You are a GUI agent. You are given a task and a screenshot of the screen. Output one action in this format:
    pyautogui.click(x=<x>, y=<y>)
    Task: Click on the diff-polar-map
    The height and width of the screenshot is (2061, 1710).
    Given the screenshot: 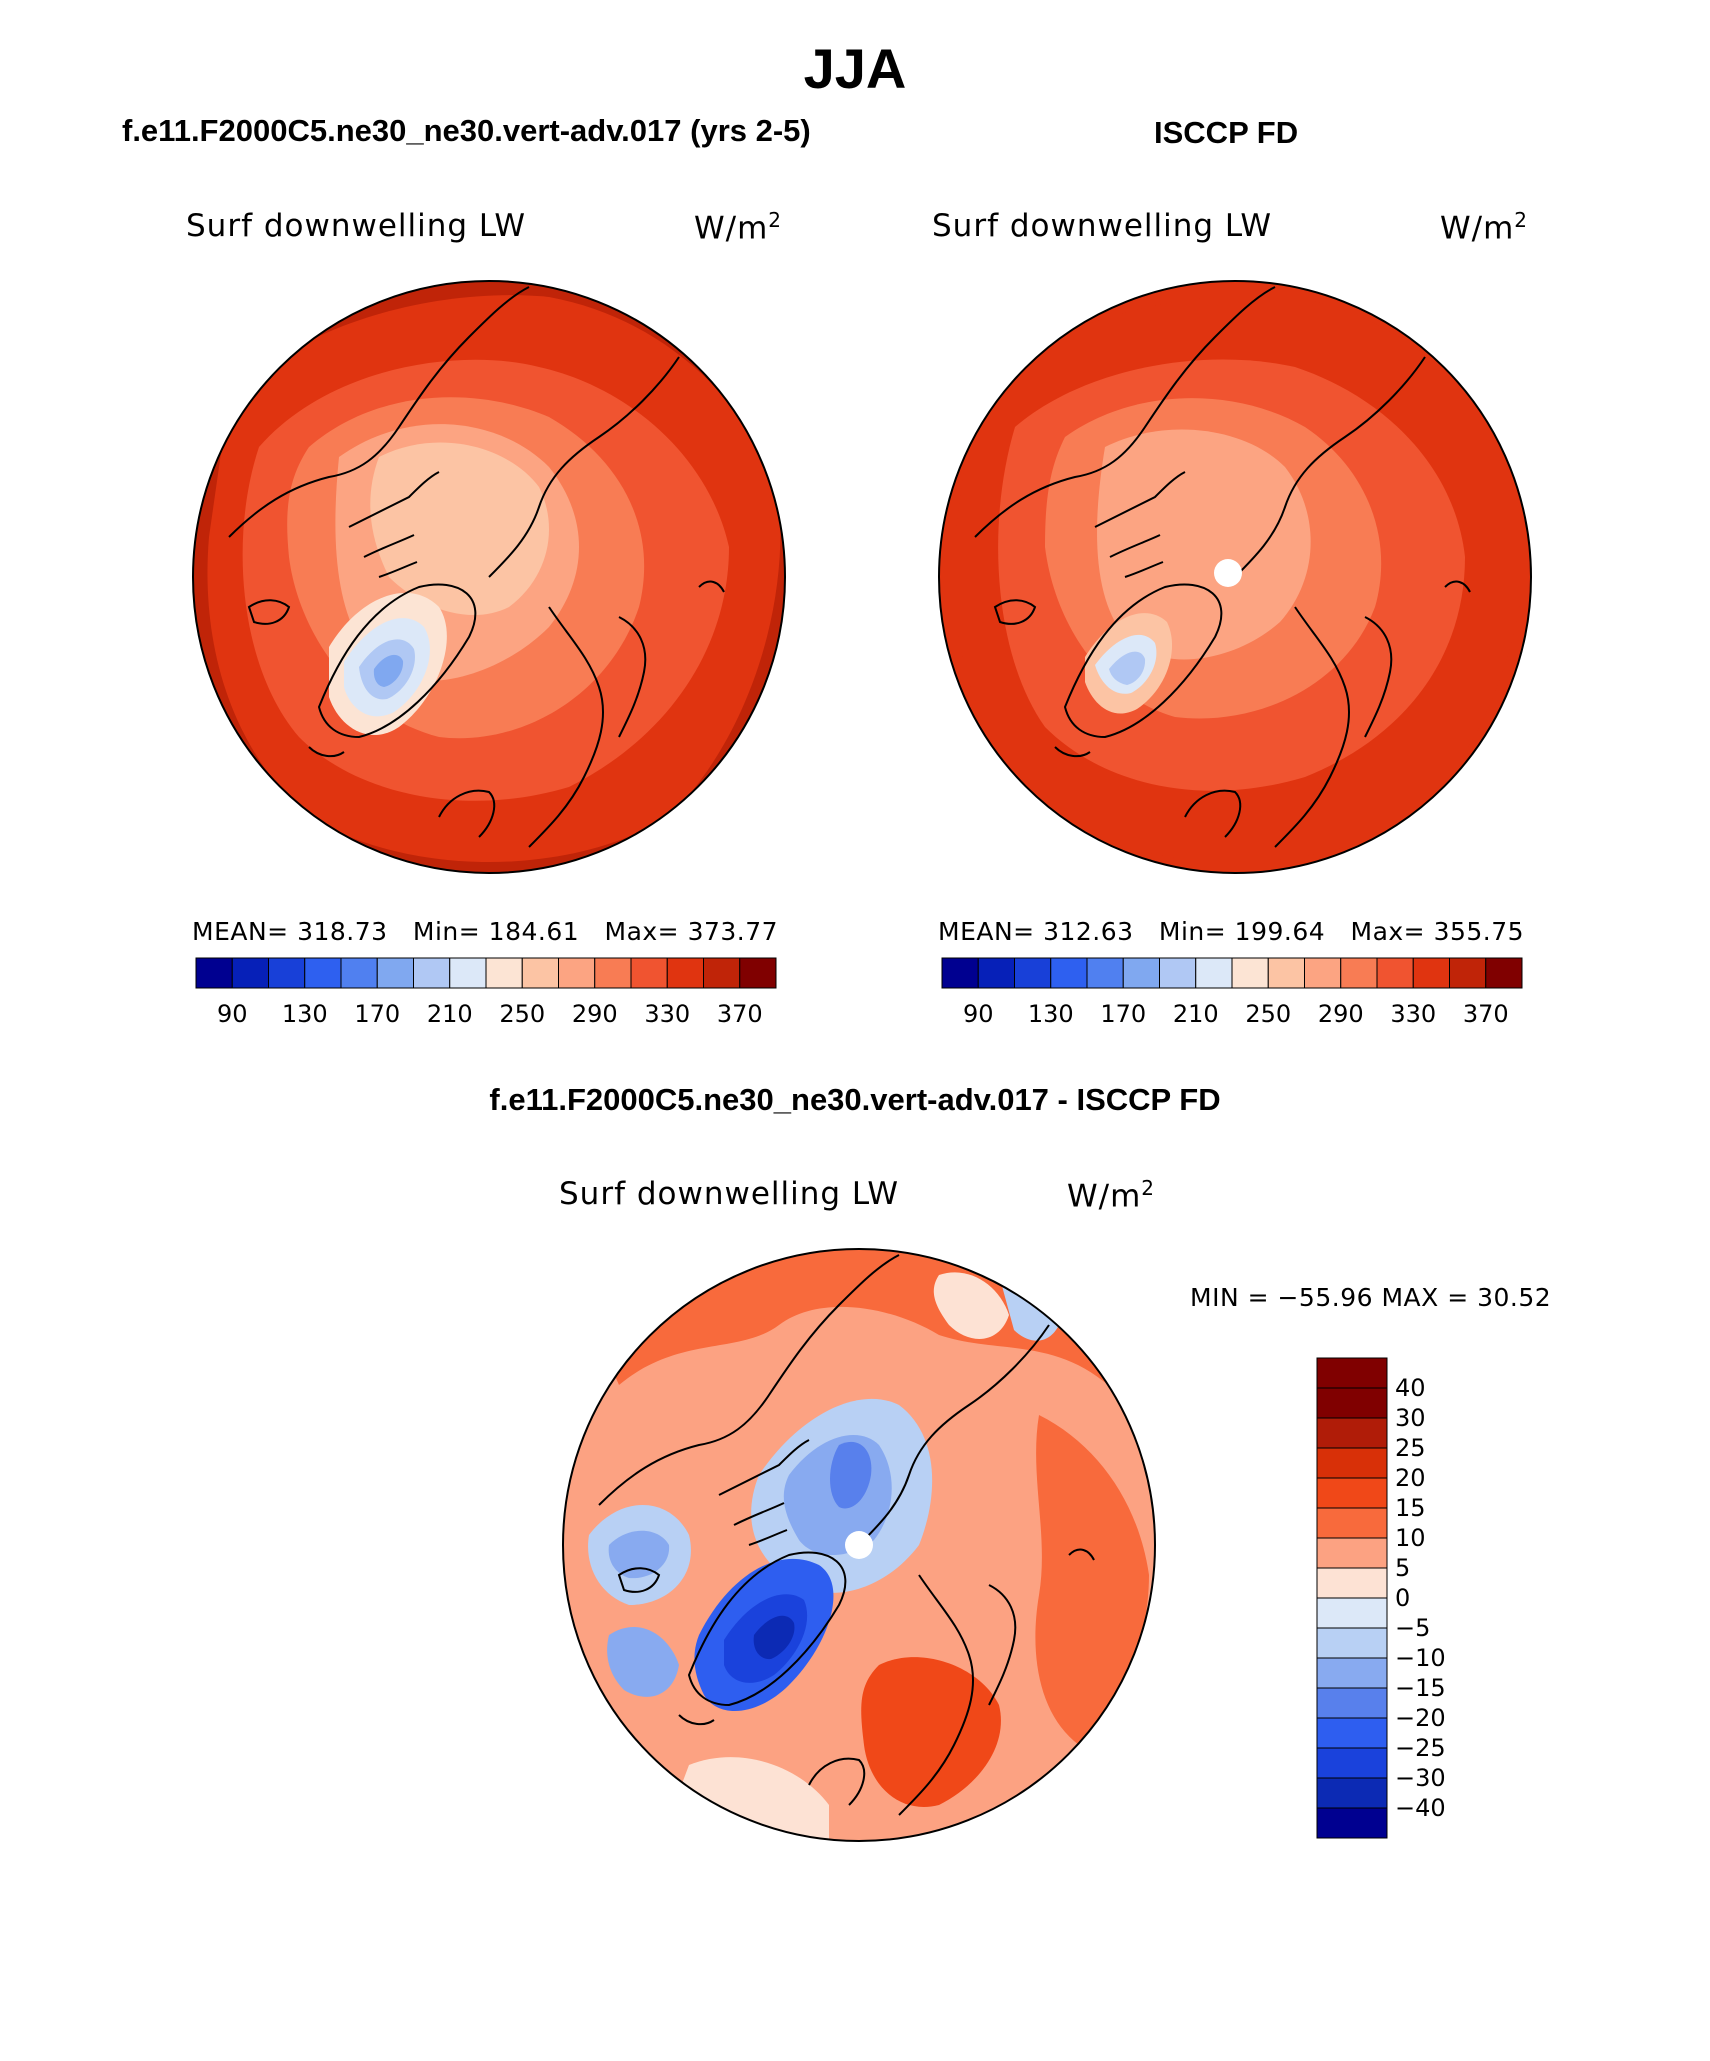 What is the action you would take?
    pyautogui.click(x=859, y=1545)
    